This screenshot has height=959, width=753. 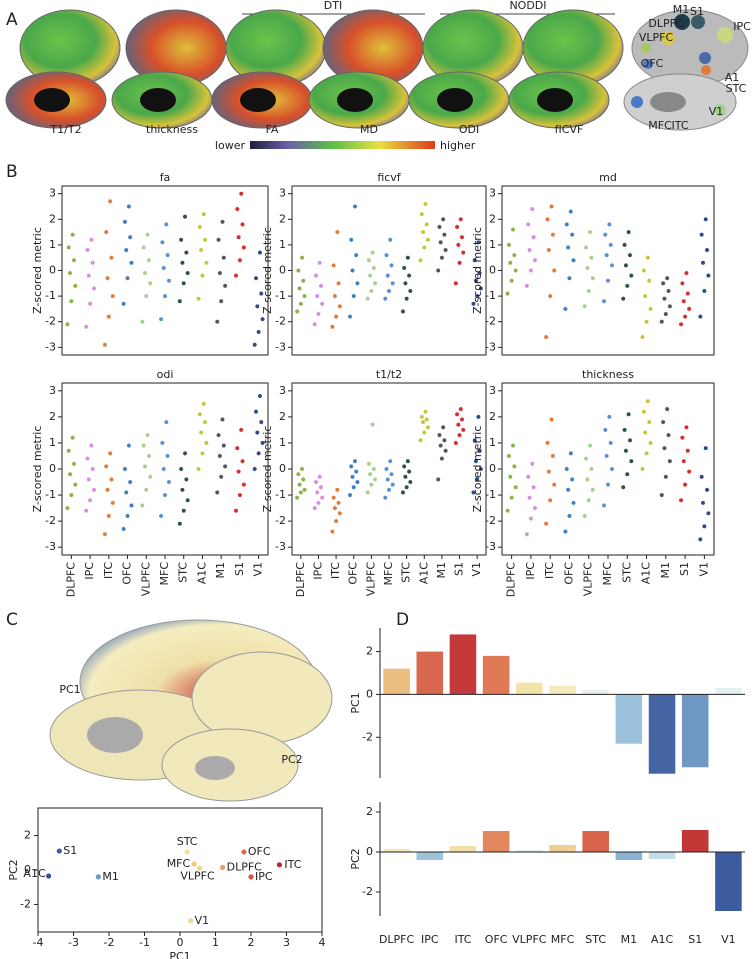 What do you see at coordinates (145, 579) in the screenshot?
I see `x-tick-label: VLPFC` at bounding box center [145, 579].